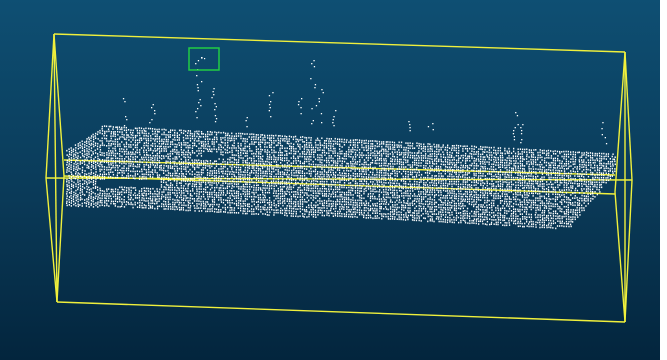  Describe the element at coordinates (341, 312) in the screenshot. I see `bbox-bottom-edge` at that location.